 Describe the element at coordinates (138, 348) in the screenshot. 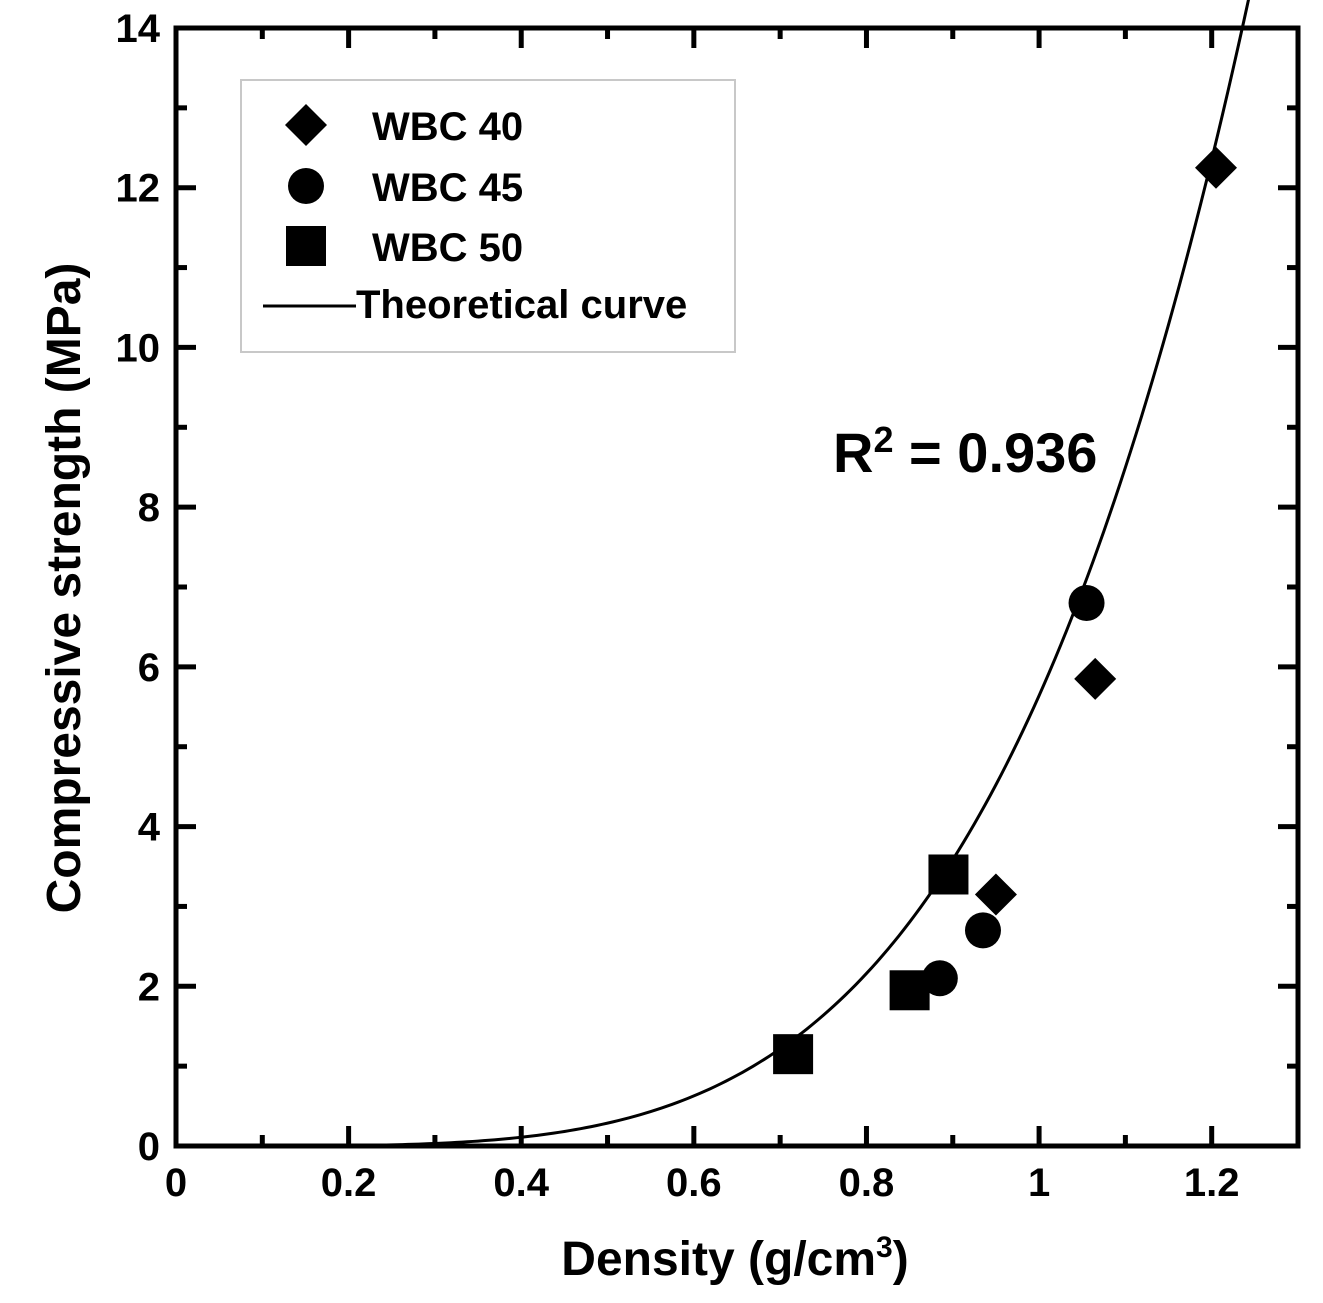

I see `y-tick-label: 10` at that location.